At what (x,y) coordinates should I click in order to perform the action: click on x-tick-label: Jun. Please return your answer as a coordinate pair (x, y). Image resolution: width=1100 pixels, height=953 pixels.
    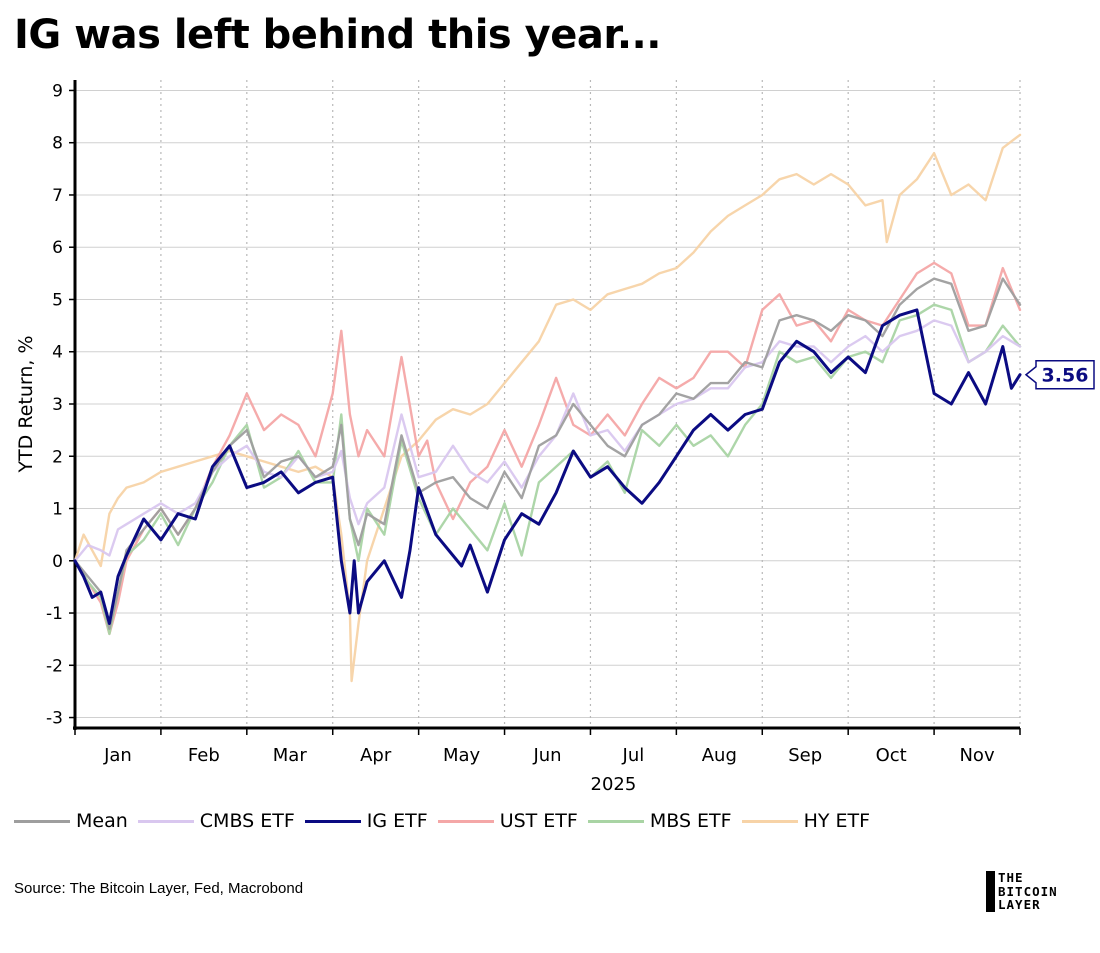
    Looking at the image, I should click on (546, 755).